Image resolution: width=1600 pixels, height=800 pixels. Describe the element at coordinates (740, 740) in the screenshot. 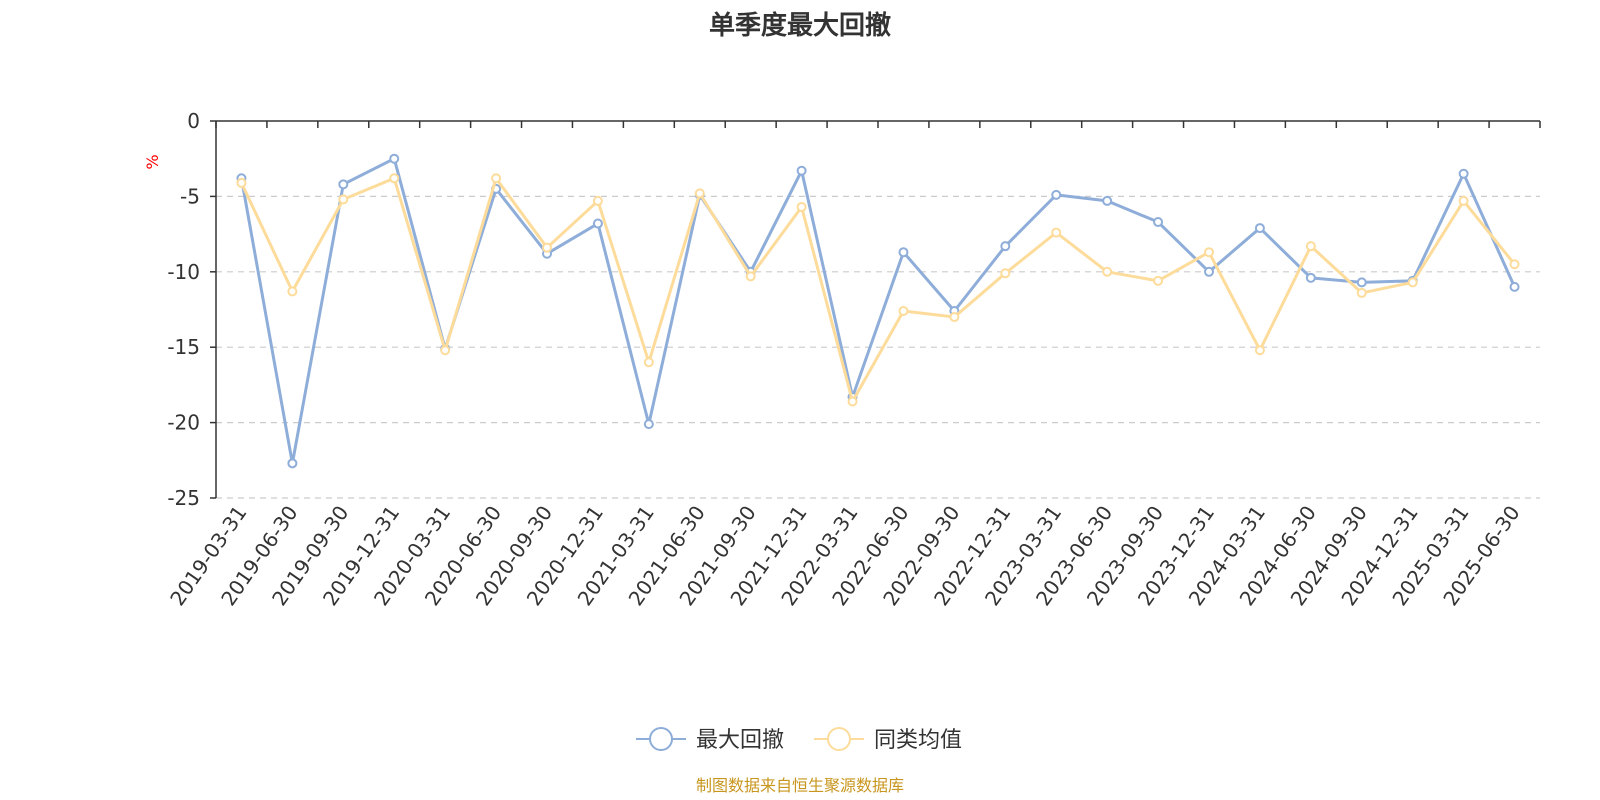

I see `legend-label: 最大回撤` at that location.